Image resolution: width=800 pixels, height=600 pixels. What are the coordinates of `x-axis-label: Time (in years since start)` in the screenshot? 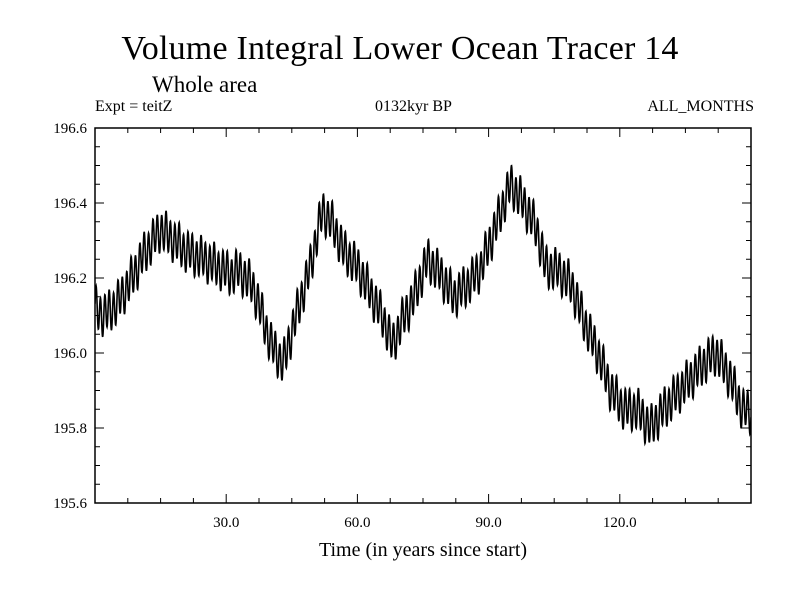 It's located at (423, 550).